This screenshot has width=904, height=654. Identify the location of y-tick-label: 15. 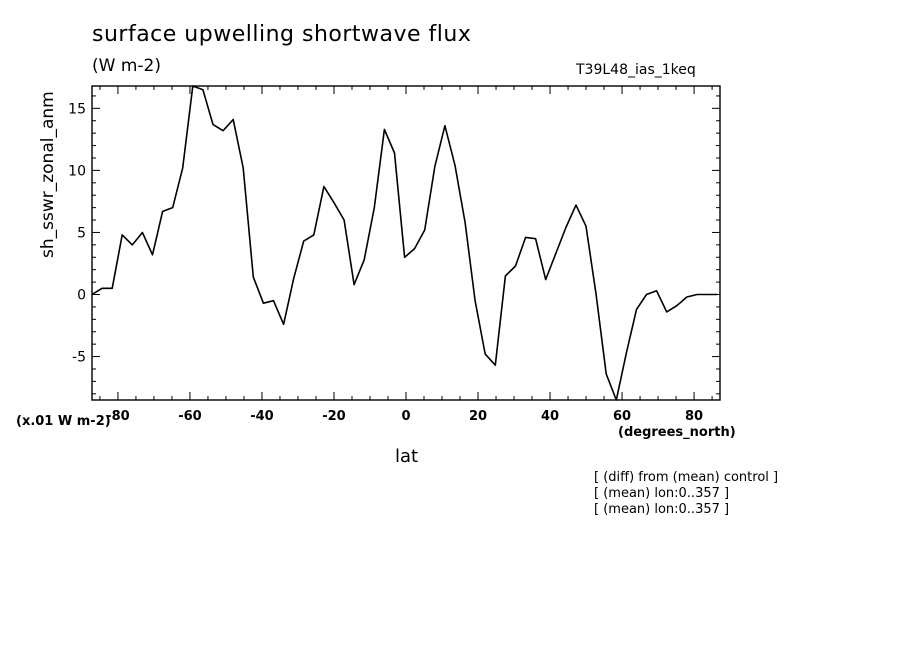
(77, 109).